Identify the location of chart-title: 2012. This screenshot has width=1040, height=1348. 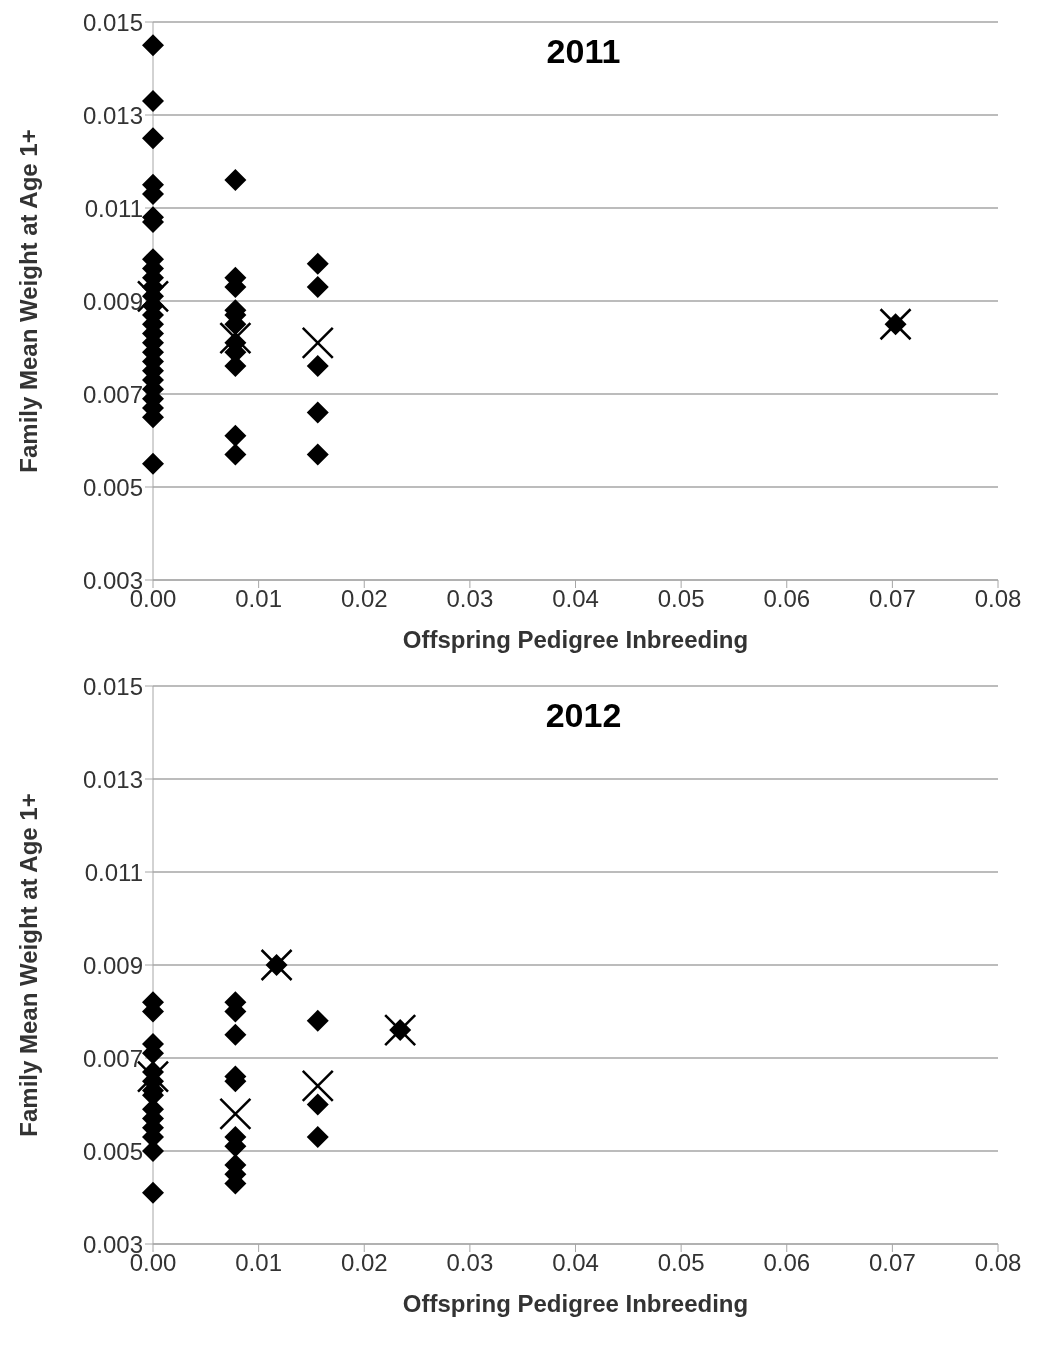
(583, 715).